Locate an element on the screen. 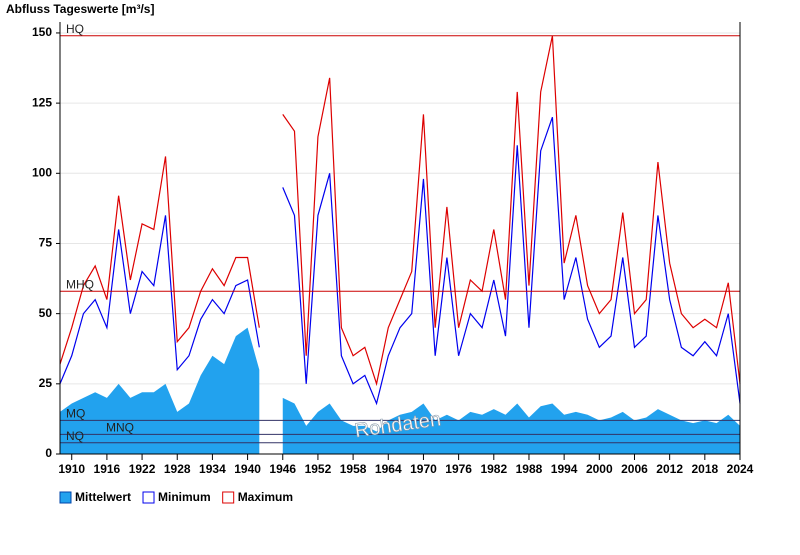  x-tick-label: 1964 is located at coordinates (388, 469).